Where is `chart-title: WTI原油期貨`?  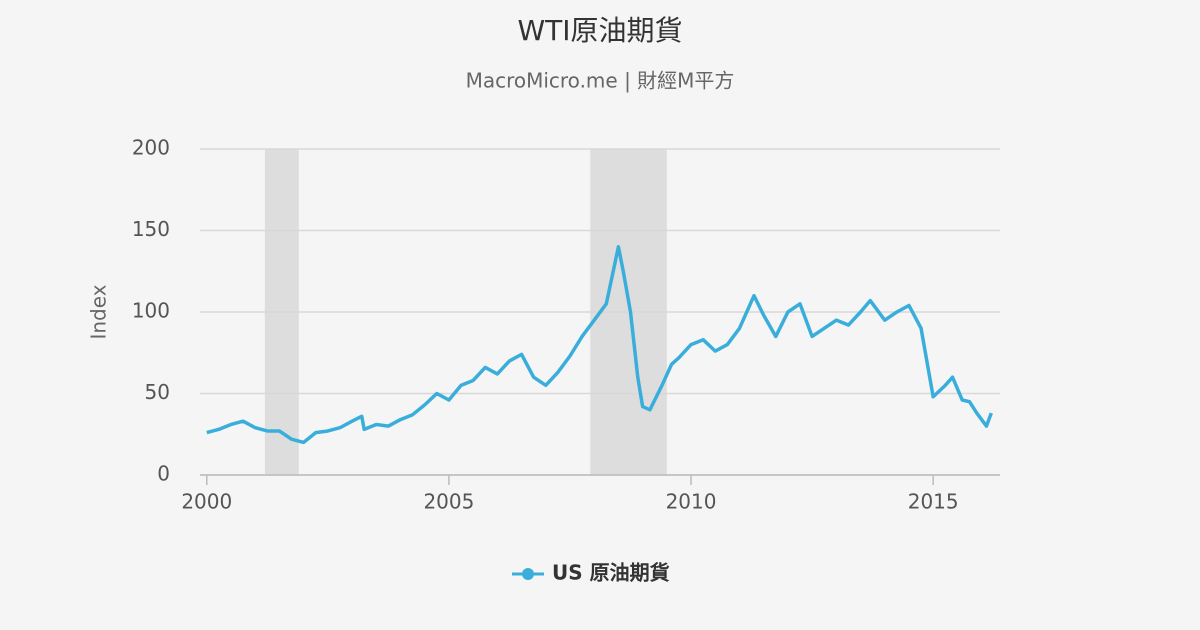 chart-title: WTI原油期貨 is located at coordinates (599, 30).